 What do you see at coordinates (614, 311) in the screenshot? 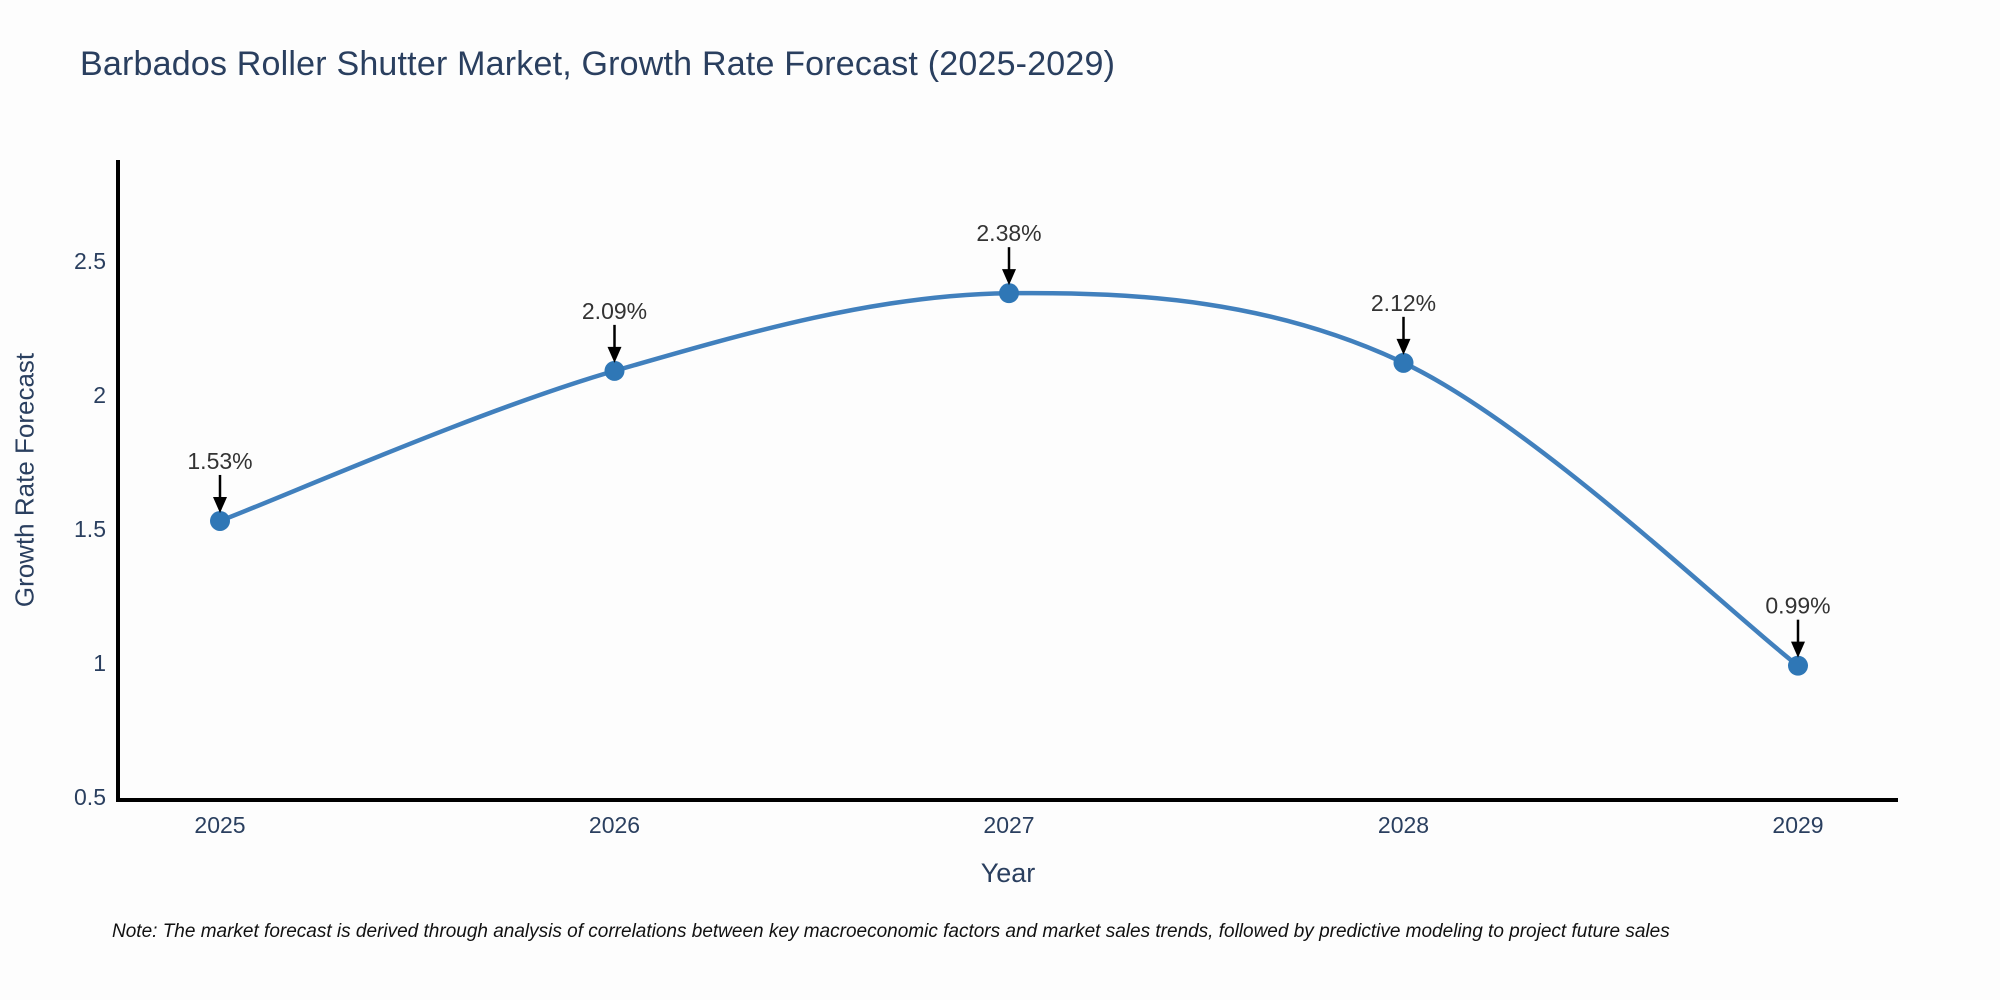
I see `annotation-label: 2.09%` at bounding box center [614, 311].